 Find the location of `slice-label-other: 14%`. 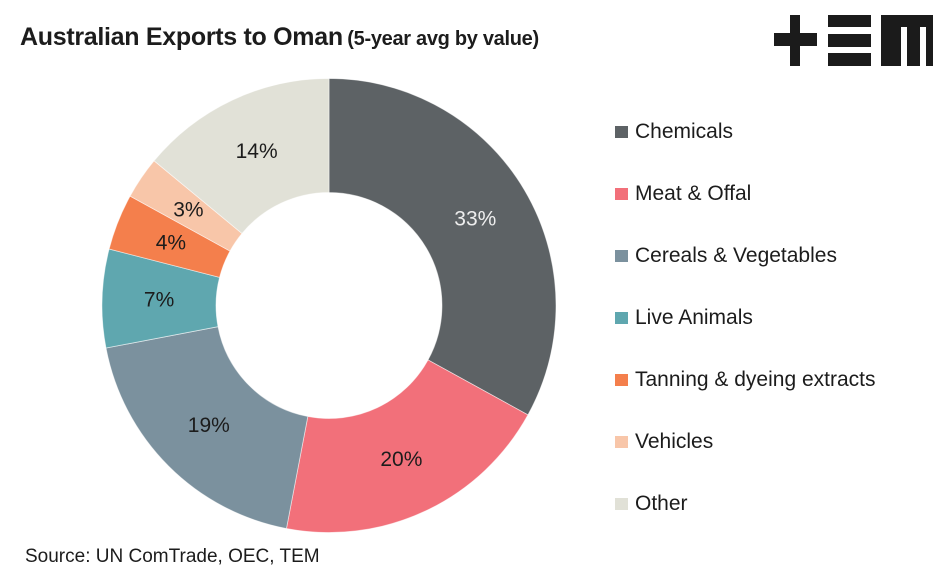

slice-label-other: 14% is located at coordinates (257, 151).